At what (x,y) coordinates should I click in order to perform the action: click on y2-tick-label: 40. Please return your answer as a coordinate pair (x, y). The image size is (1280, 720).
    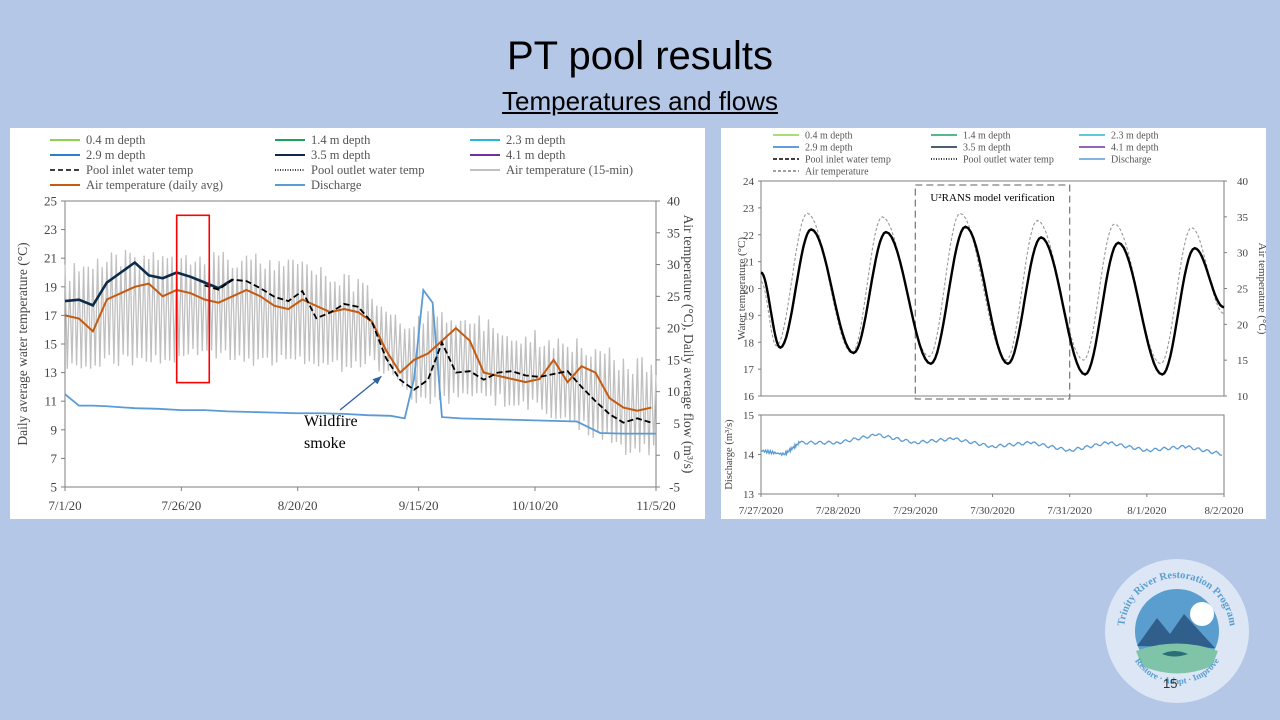
    Looking at the image, I should click on (1243, 182).